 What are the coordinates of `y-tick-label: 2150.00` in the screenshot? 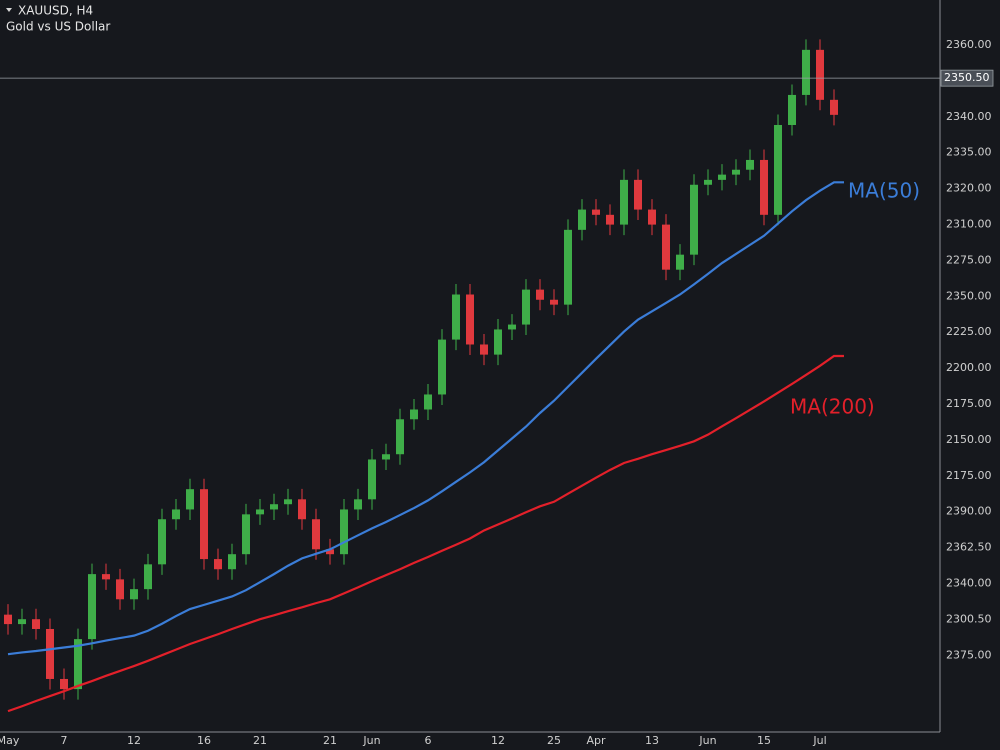 It's located at (969, 439).